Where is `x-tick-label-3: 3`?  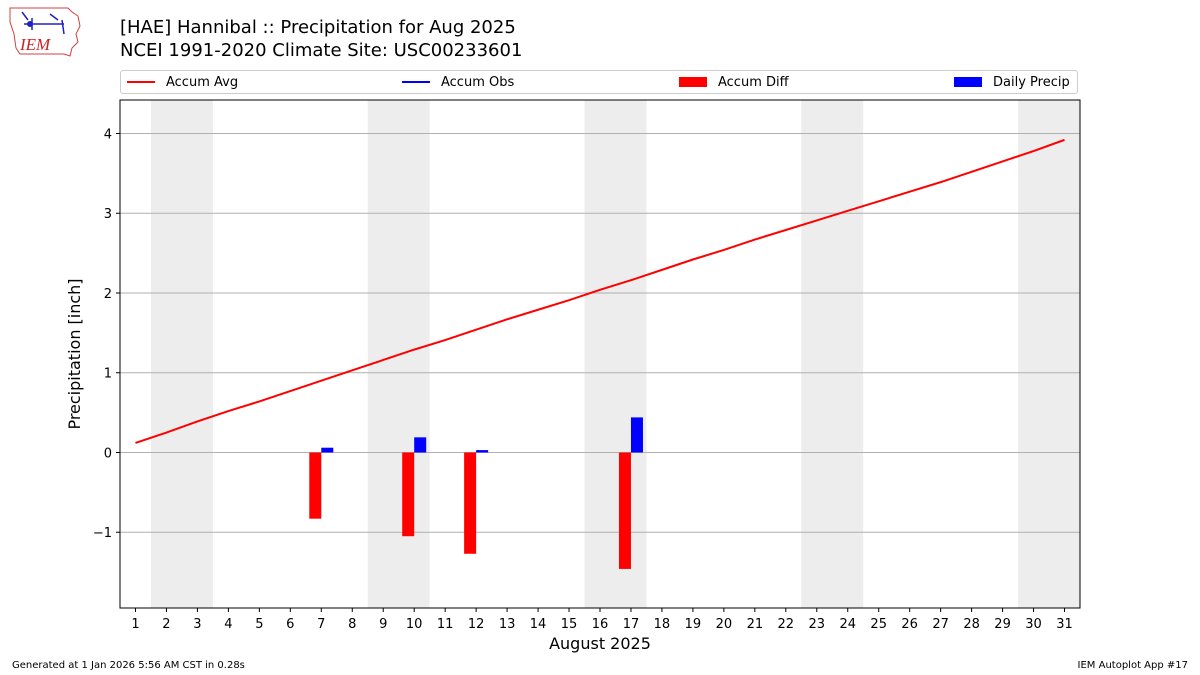 x-tick-label-3: 3 is located at coordinates (197, 624).